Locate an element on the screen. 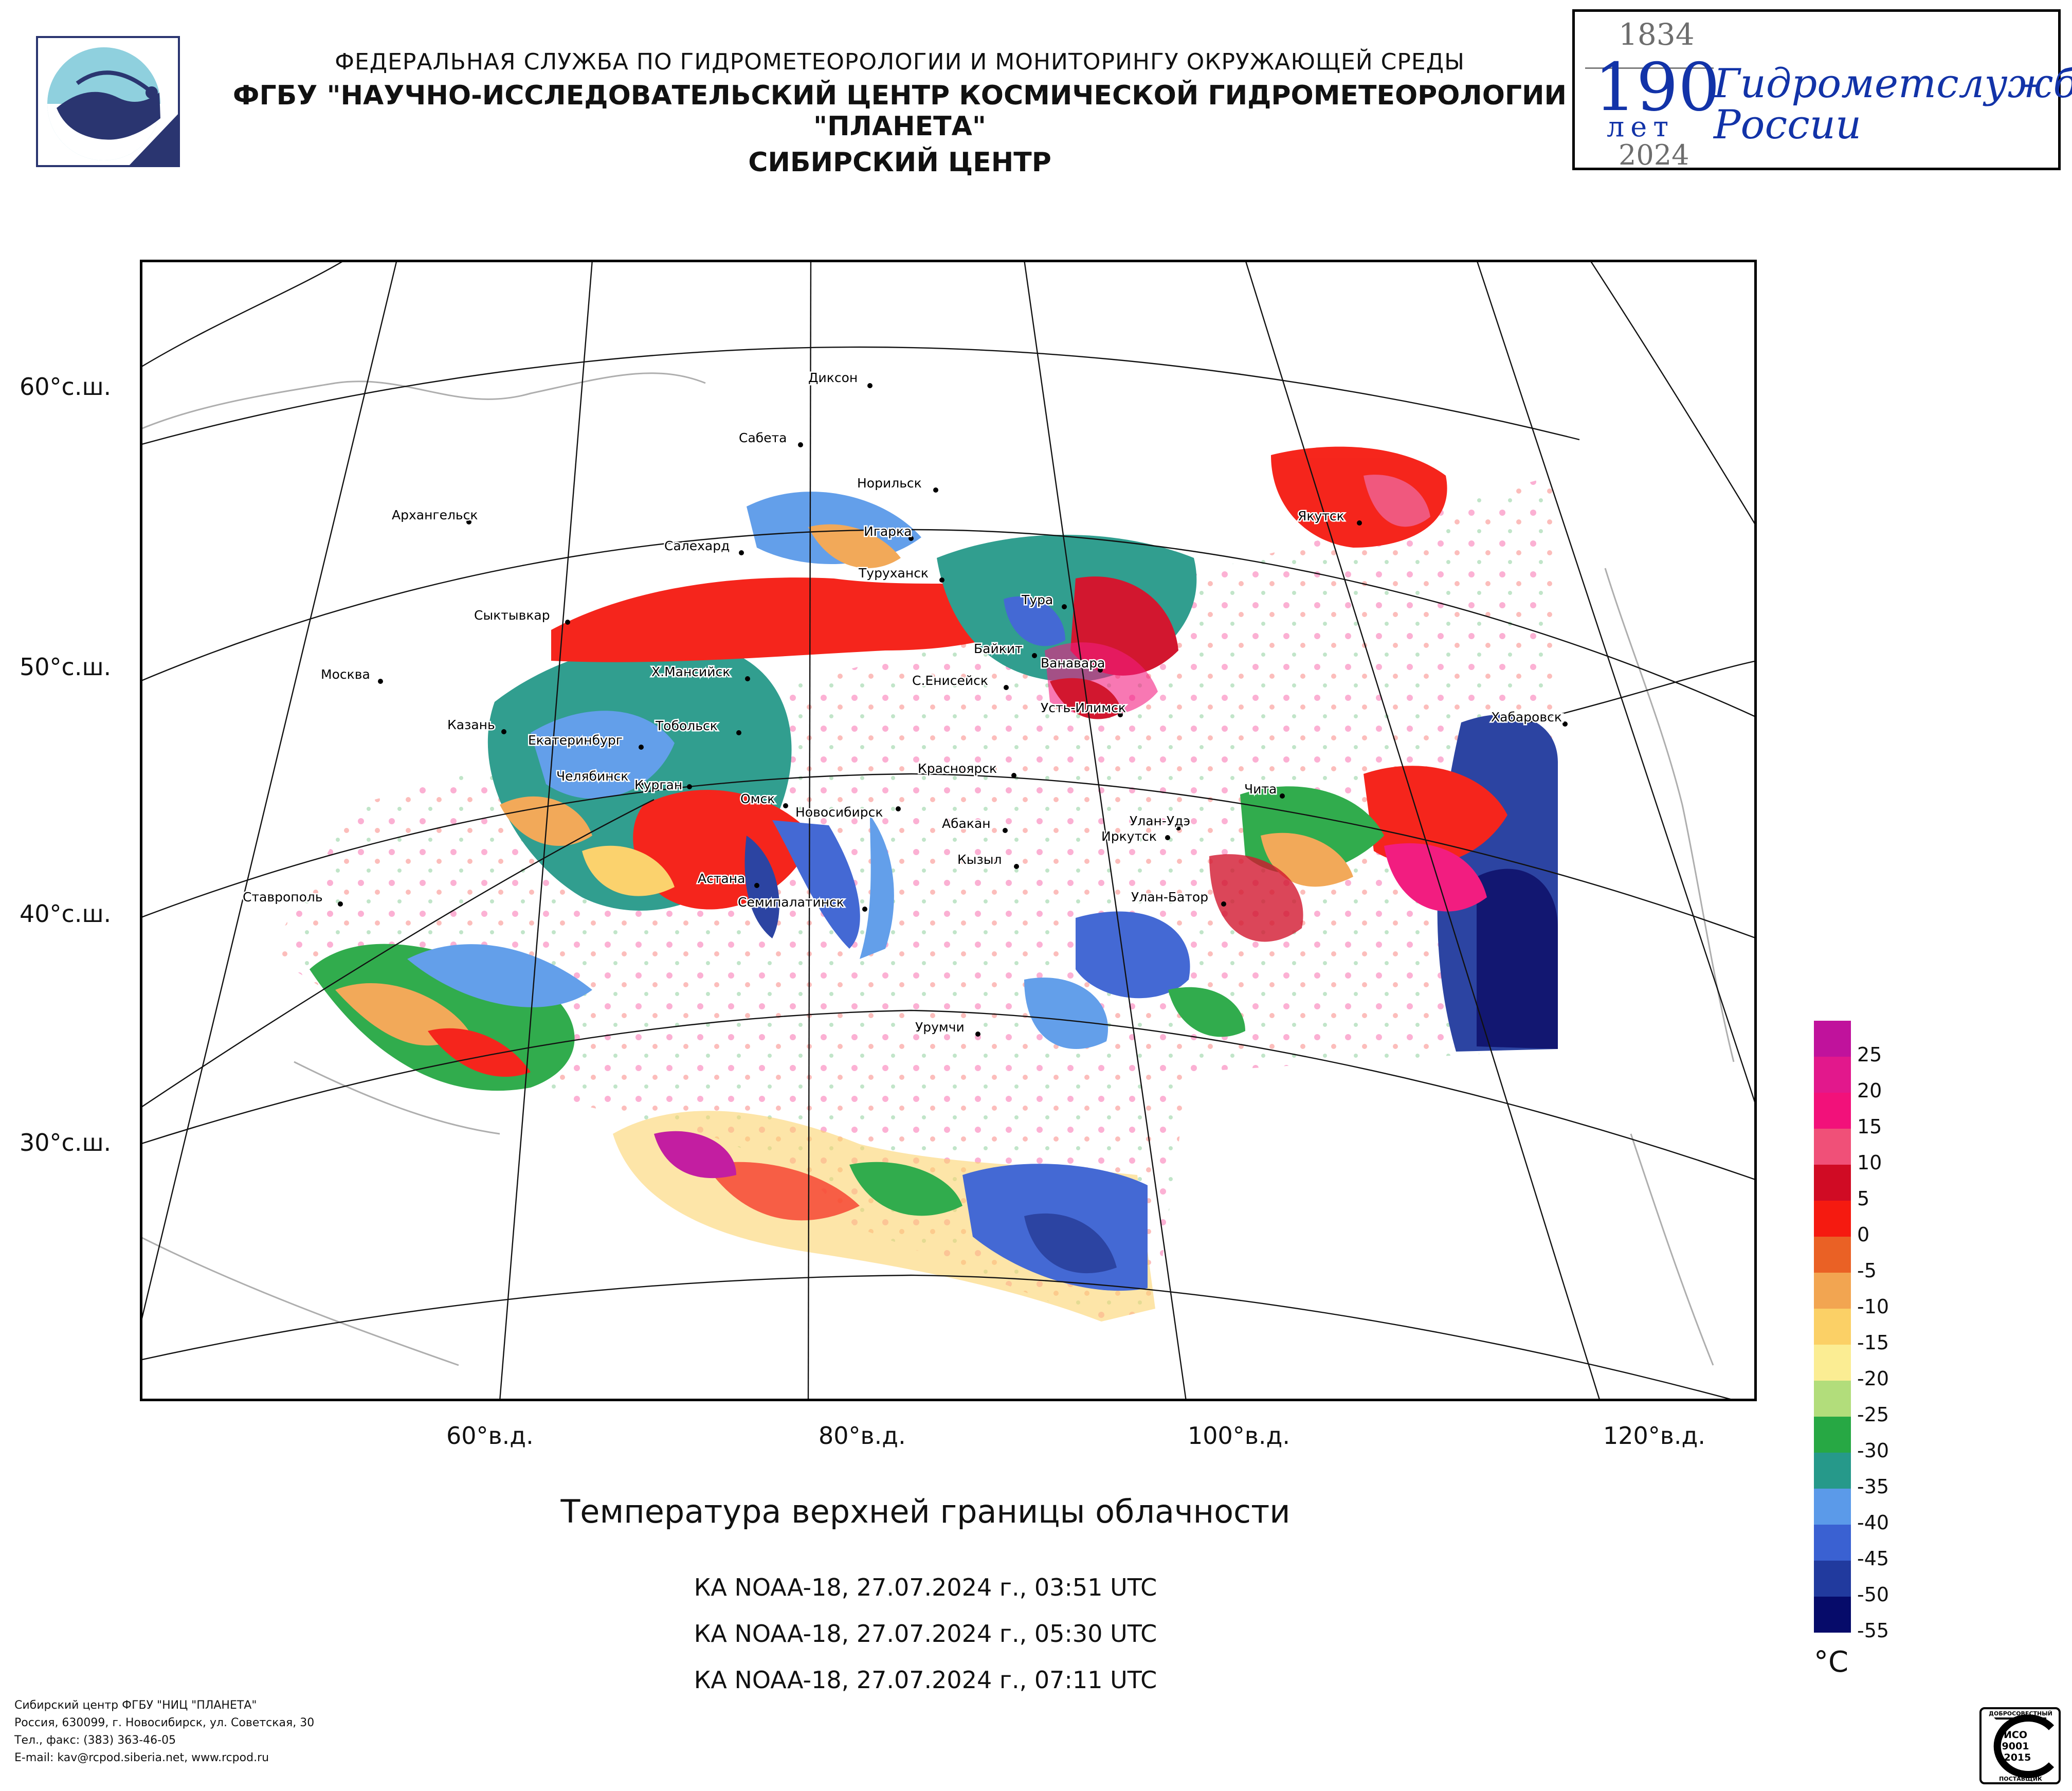 The image size is (2072, 1791). iso-badge: ДОБРОСОВЕСТНЫЙ ИСО 9001 -2015 ПОСТАВЩИК is located at coordinates (2020, 1745).